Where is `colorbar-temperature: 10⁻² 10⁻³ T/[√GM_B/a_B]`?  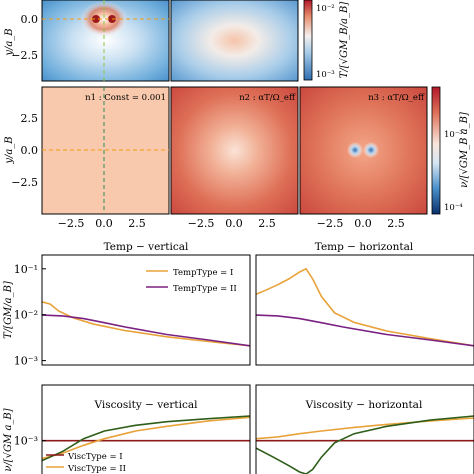
colorbar-temperature: 10⁻² 10⁻³ T/[√GM_B/a_B] is located at coordinates (326, 40).